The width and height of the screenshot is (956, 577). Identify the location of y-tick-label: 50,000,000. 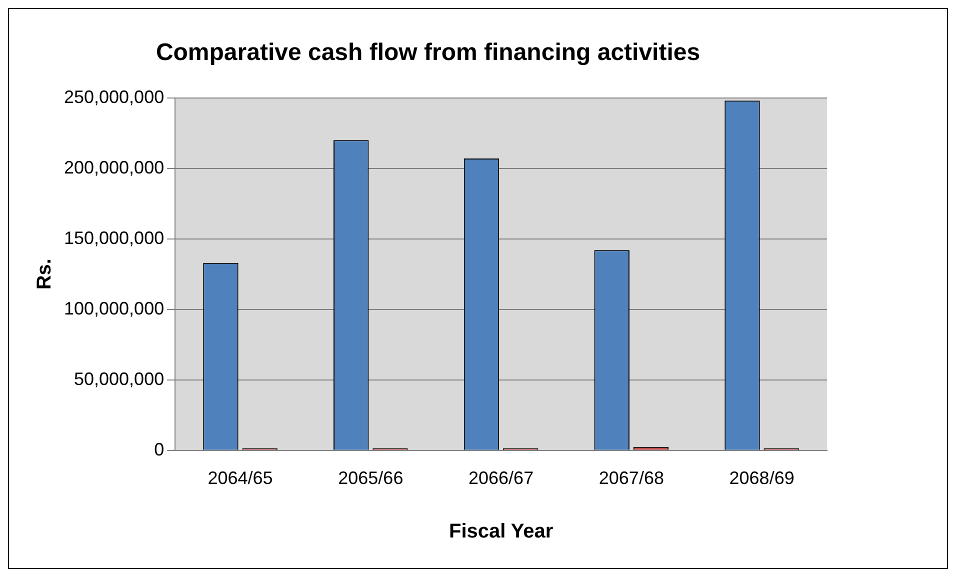
(119, 378).